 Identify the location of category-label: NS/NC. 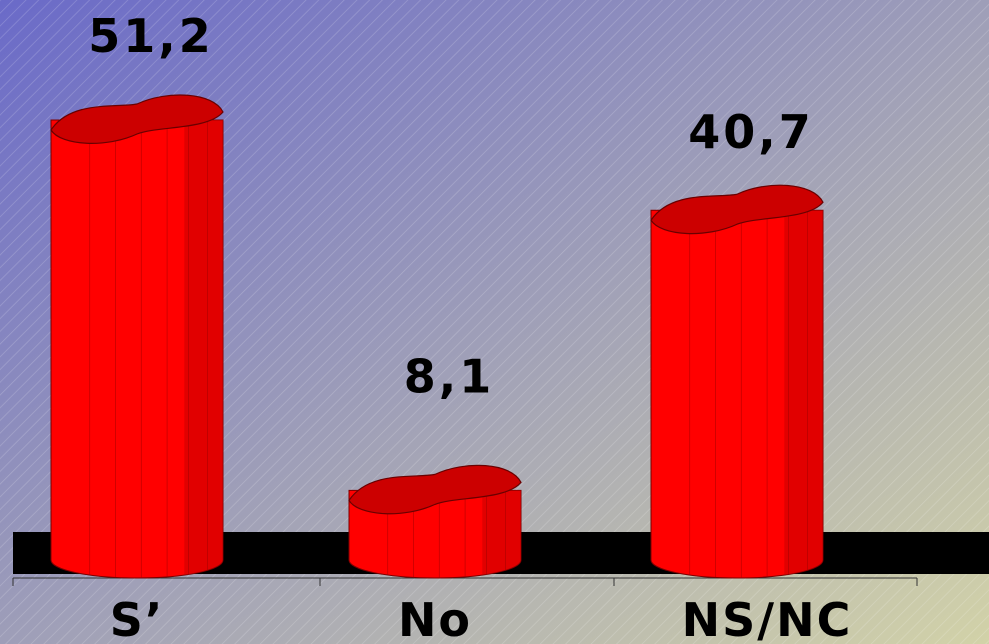
(767, 618).